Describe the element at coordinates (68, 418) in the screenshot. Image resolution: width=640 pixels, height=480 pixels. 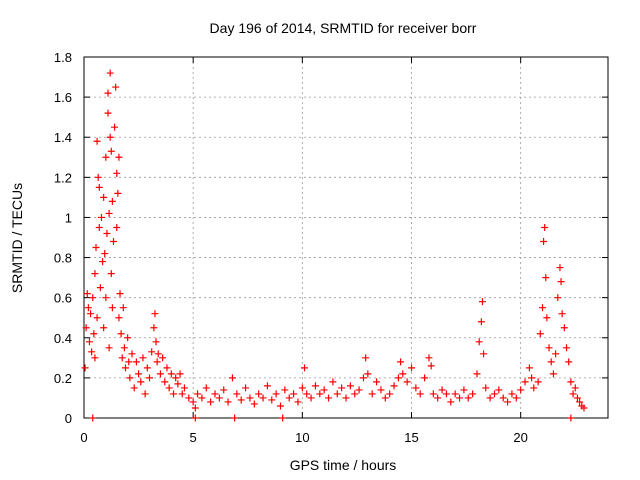
I see `y-tick-label: 0` at that location.